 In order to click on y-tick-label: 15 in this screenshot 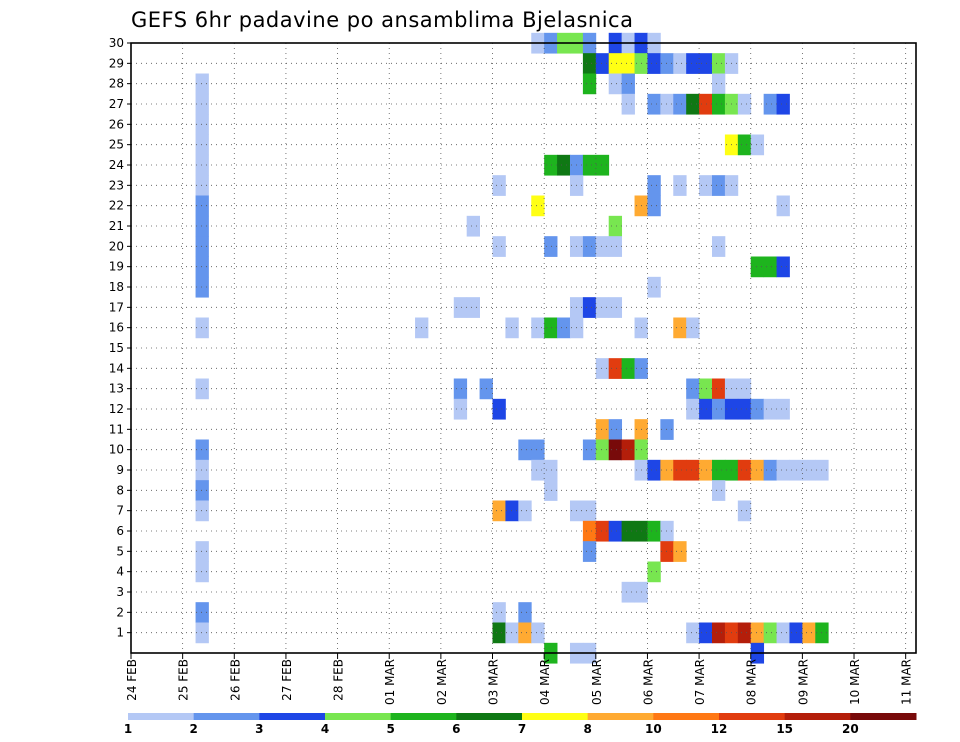, I will do `click(116, 348)`.